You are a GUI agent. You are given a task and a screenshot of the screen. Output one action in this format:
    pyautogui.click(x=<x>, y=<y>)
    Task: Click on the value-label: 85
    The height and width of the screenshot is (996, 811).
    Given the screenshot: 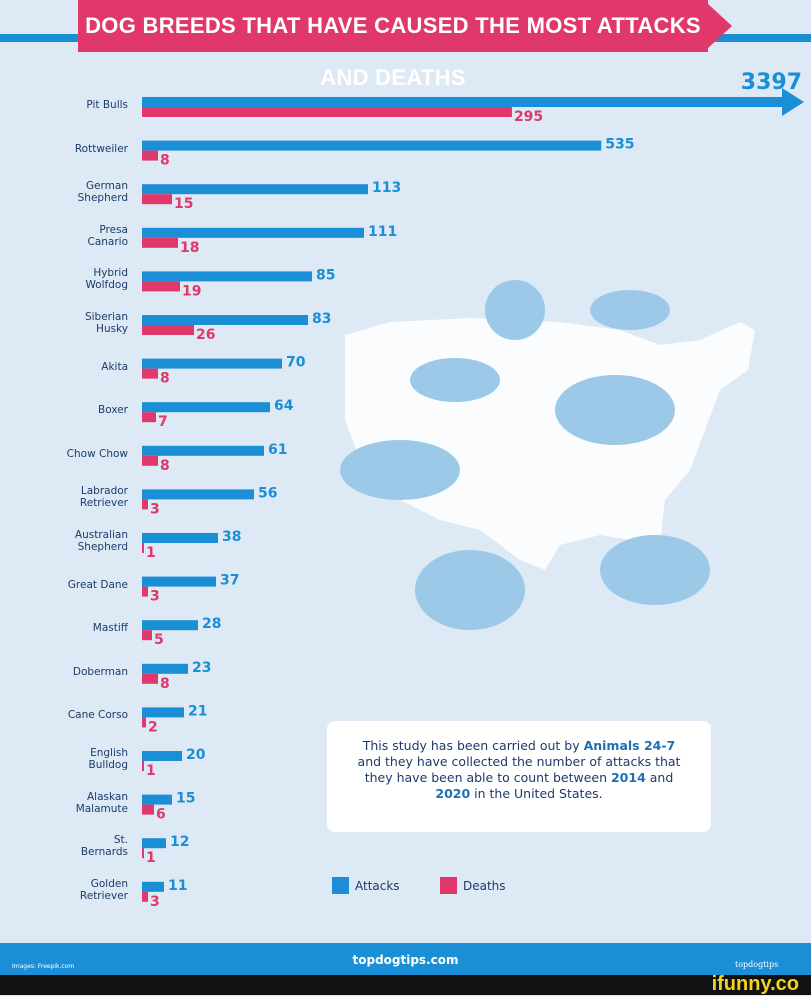 What is the action you would take?
    pyautogui.click(x=325, y=275)
    